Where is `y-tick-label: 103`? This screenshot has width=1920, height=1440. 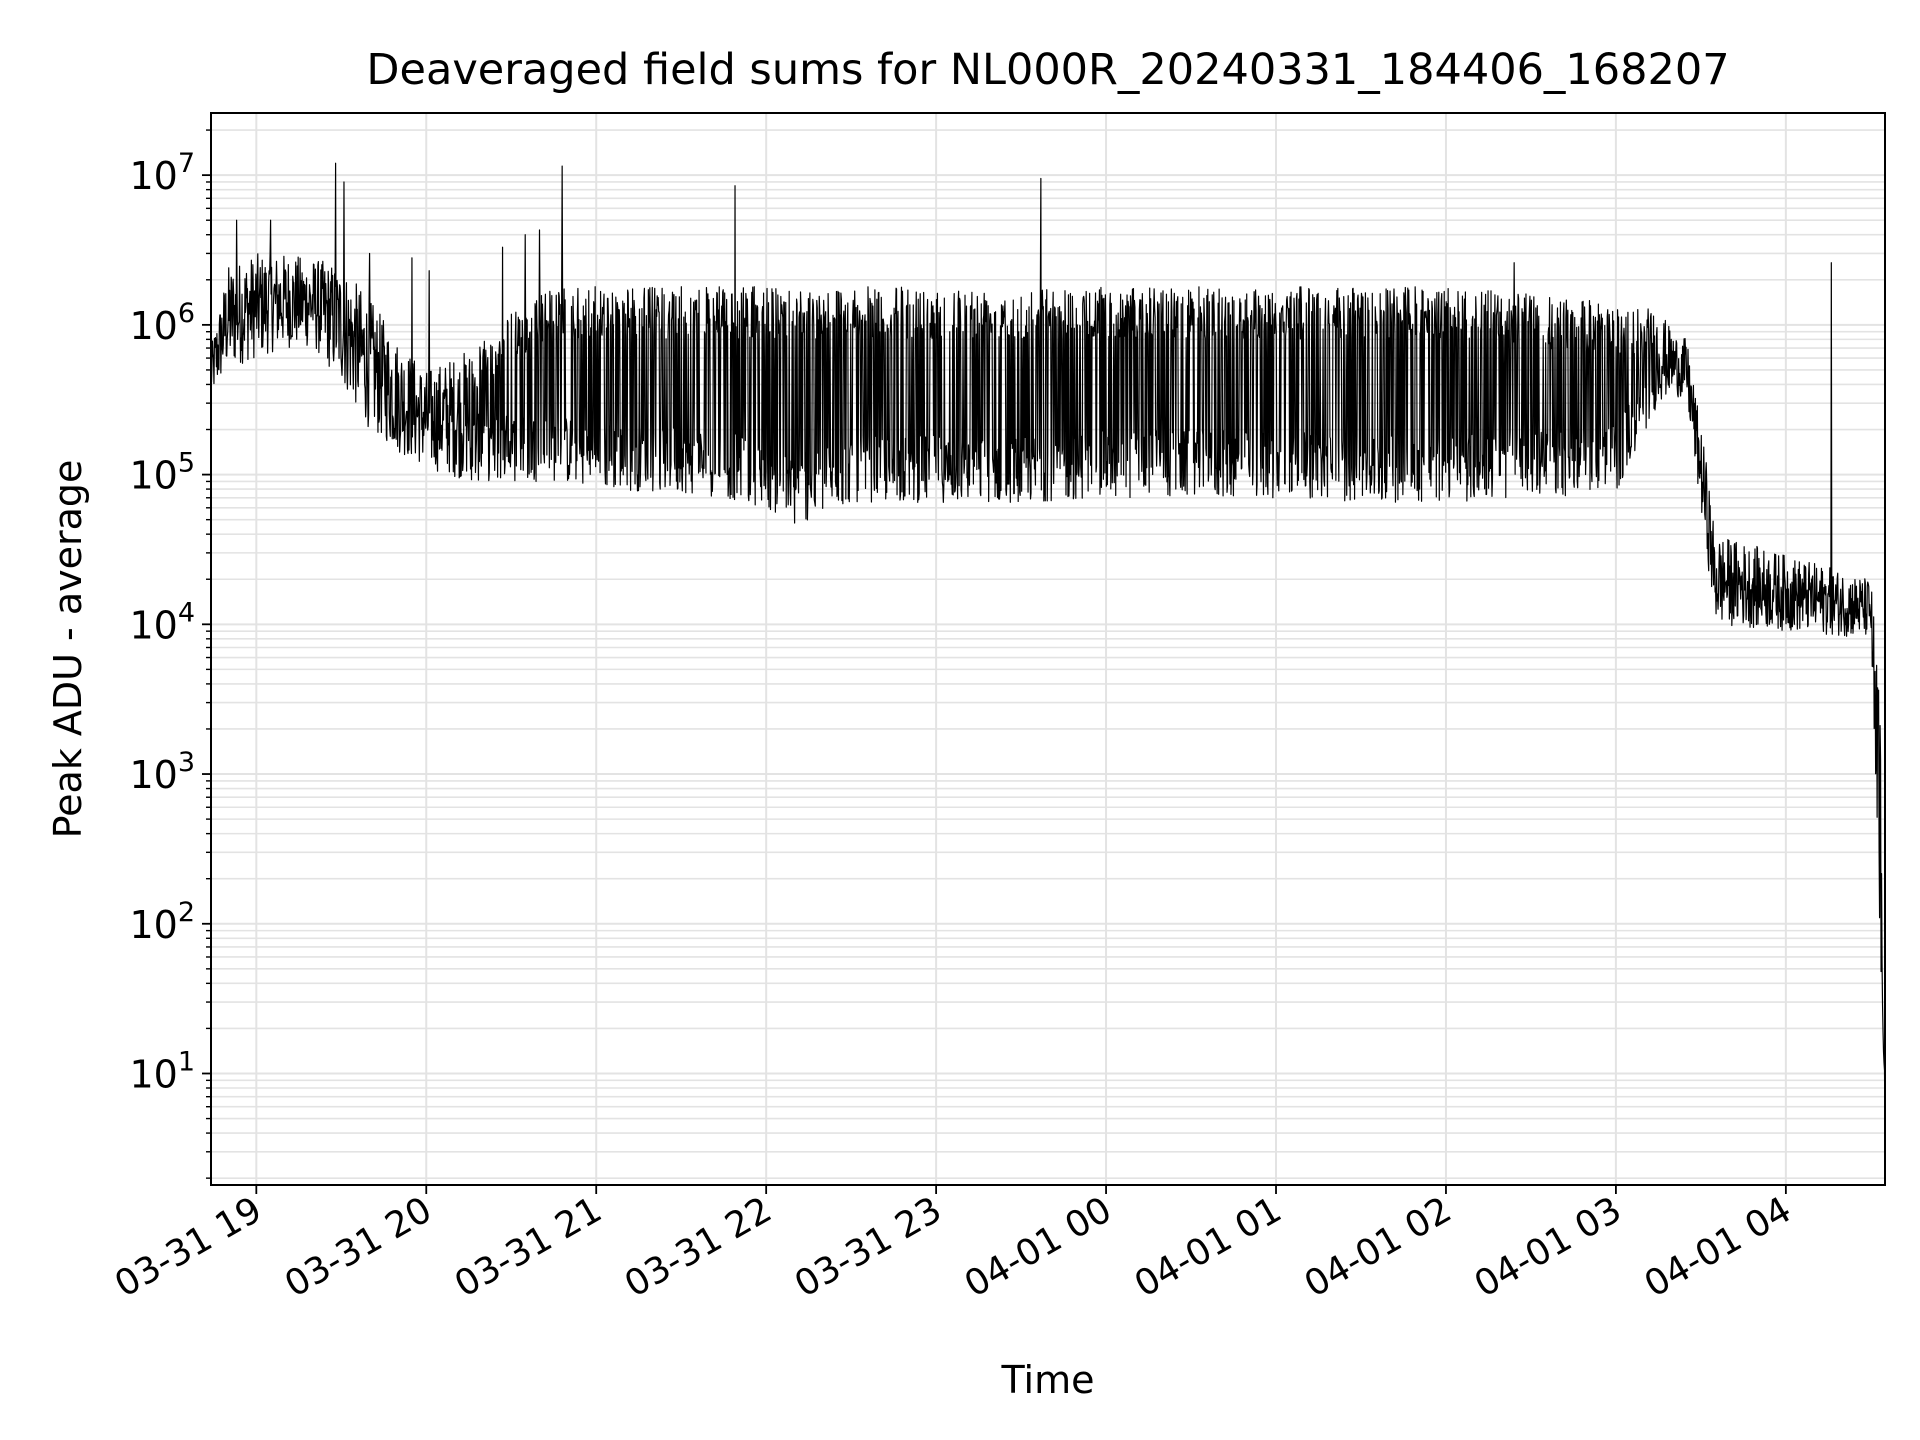
y-tick-label: 103 is located at coordinates (162, 772).